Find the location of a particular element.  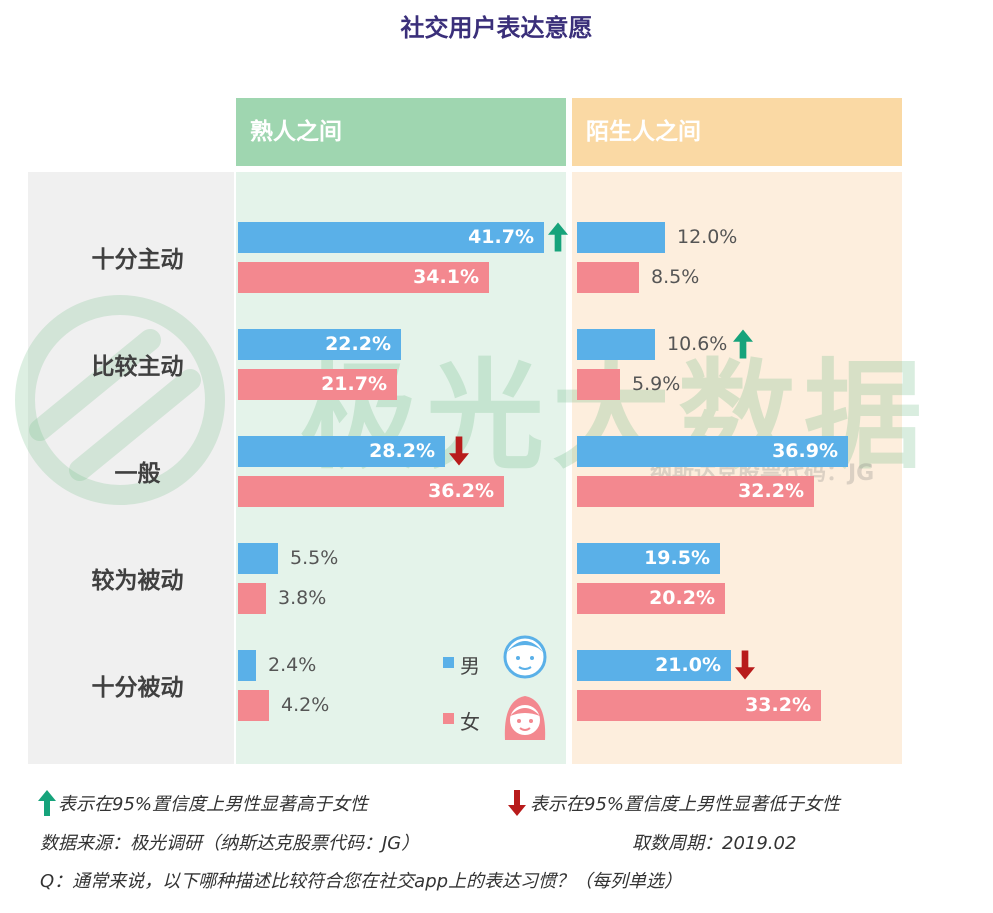

bar-value-label: 21.0% is located at coordinates (688, 665).